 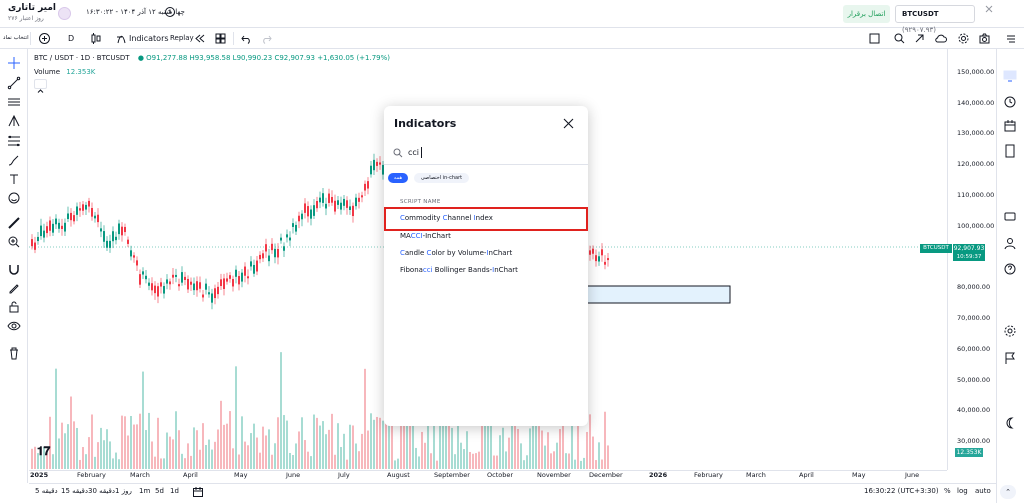 What do you see at coordinates (500, 475) in the screenshot?
I see `time-label: October` at bounding box center [500, 475].